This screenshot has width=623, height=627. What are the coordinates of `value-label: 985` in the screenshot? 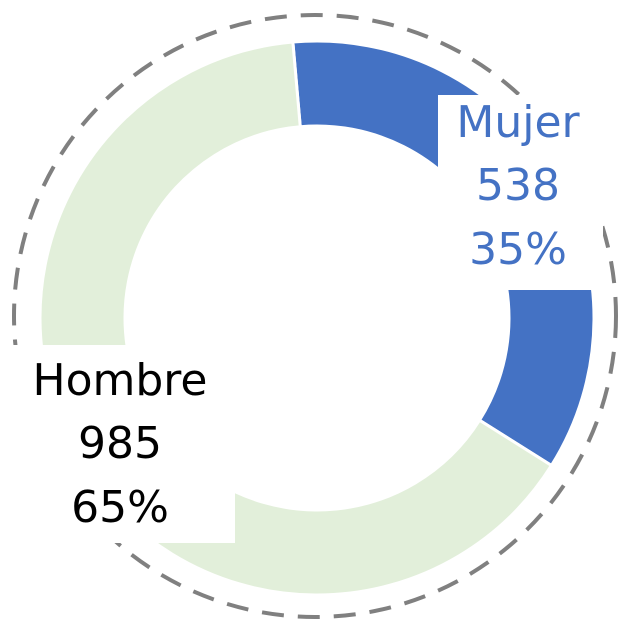 It's located at (120, 443).